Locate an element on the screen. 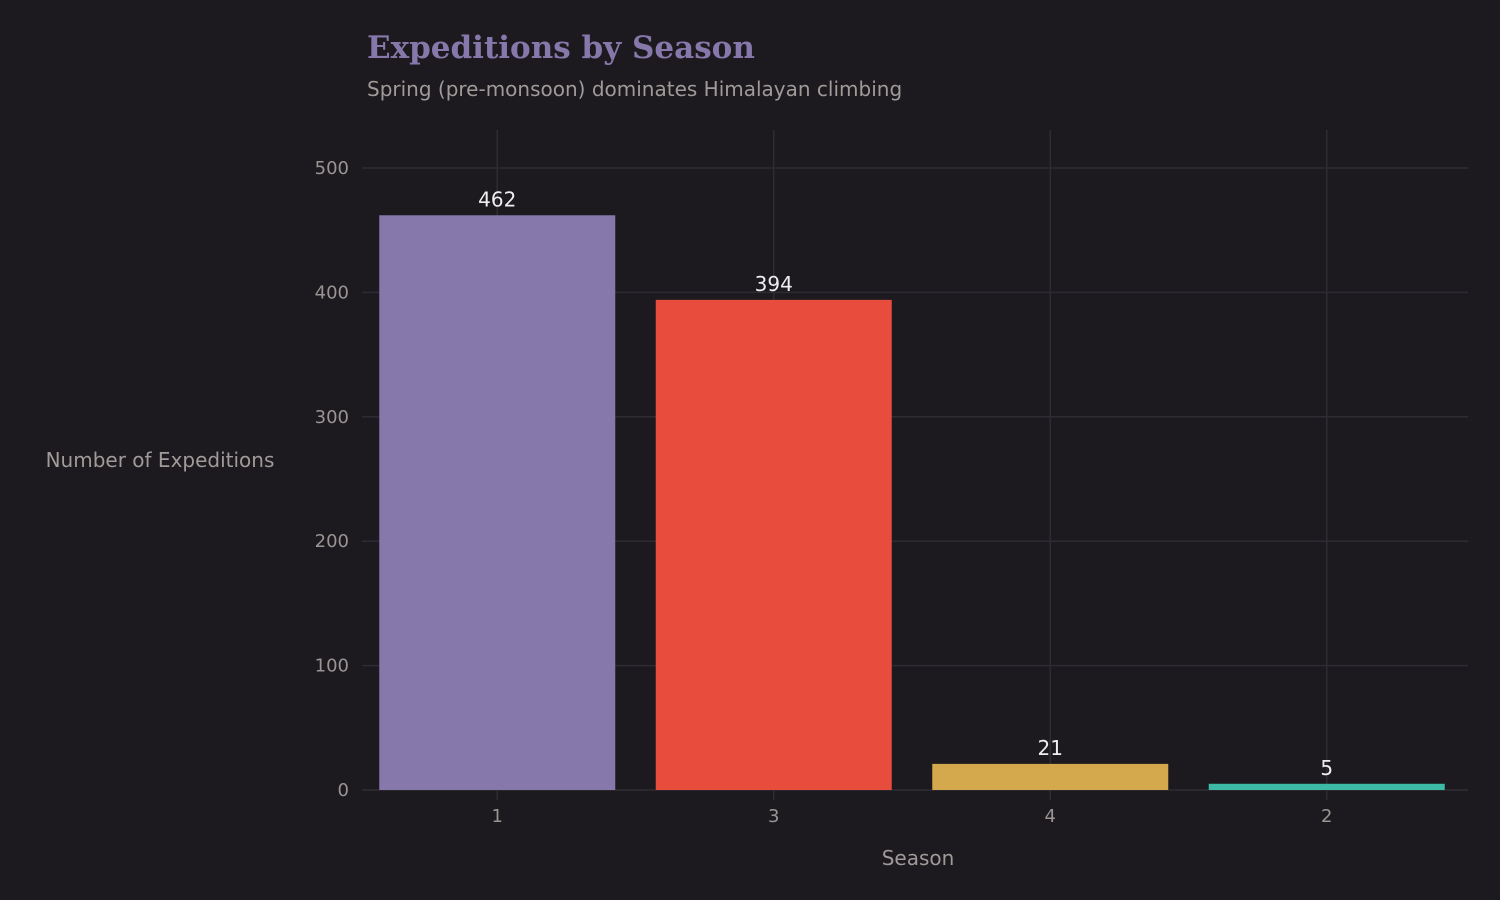 Image resolution: width=1500 pixels, height=900 pixels. y-tick-label: 300 is located at coordinates (332, 417).